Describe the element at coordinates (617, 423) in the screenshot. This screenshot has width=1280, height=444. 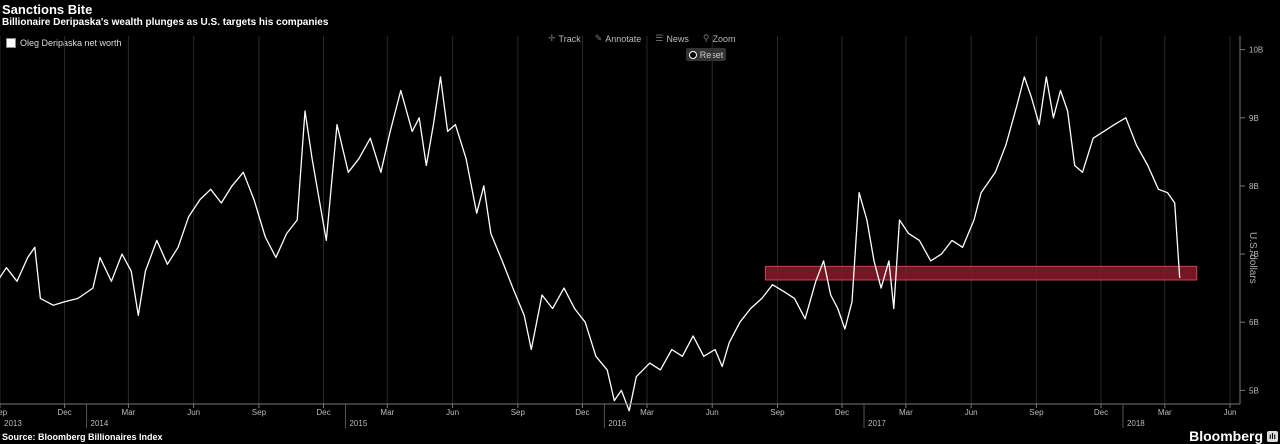
I see `year-label: 2016` at that location.